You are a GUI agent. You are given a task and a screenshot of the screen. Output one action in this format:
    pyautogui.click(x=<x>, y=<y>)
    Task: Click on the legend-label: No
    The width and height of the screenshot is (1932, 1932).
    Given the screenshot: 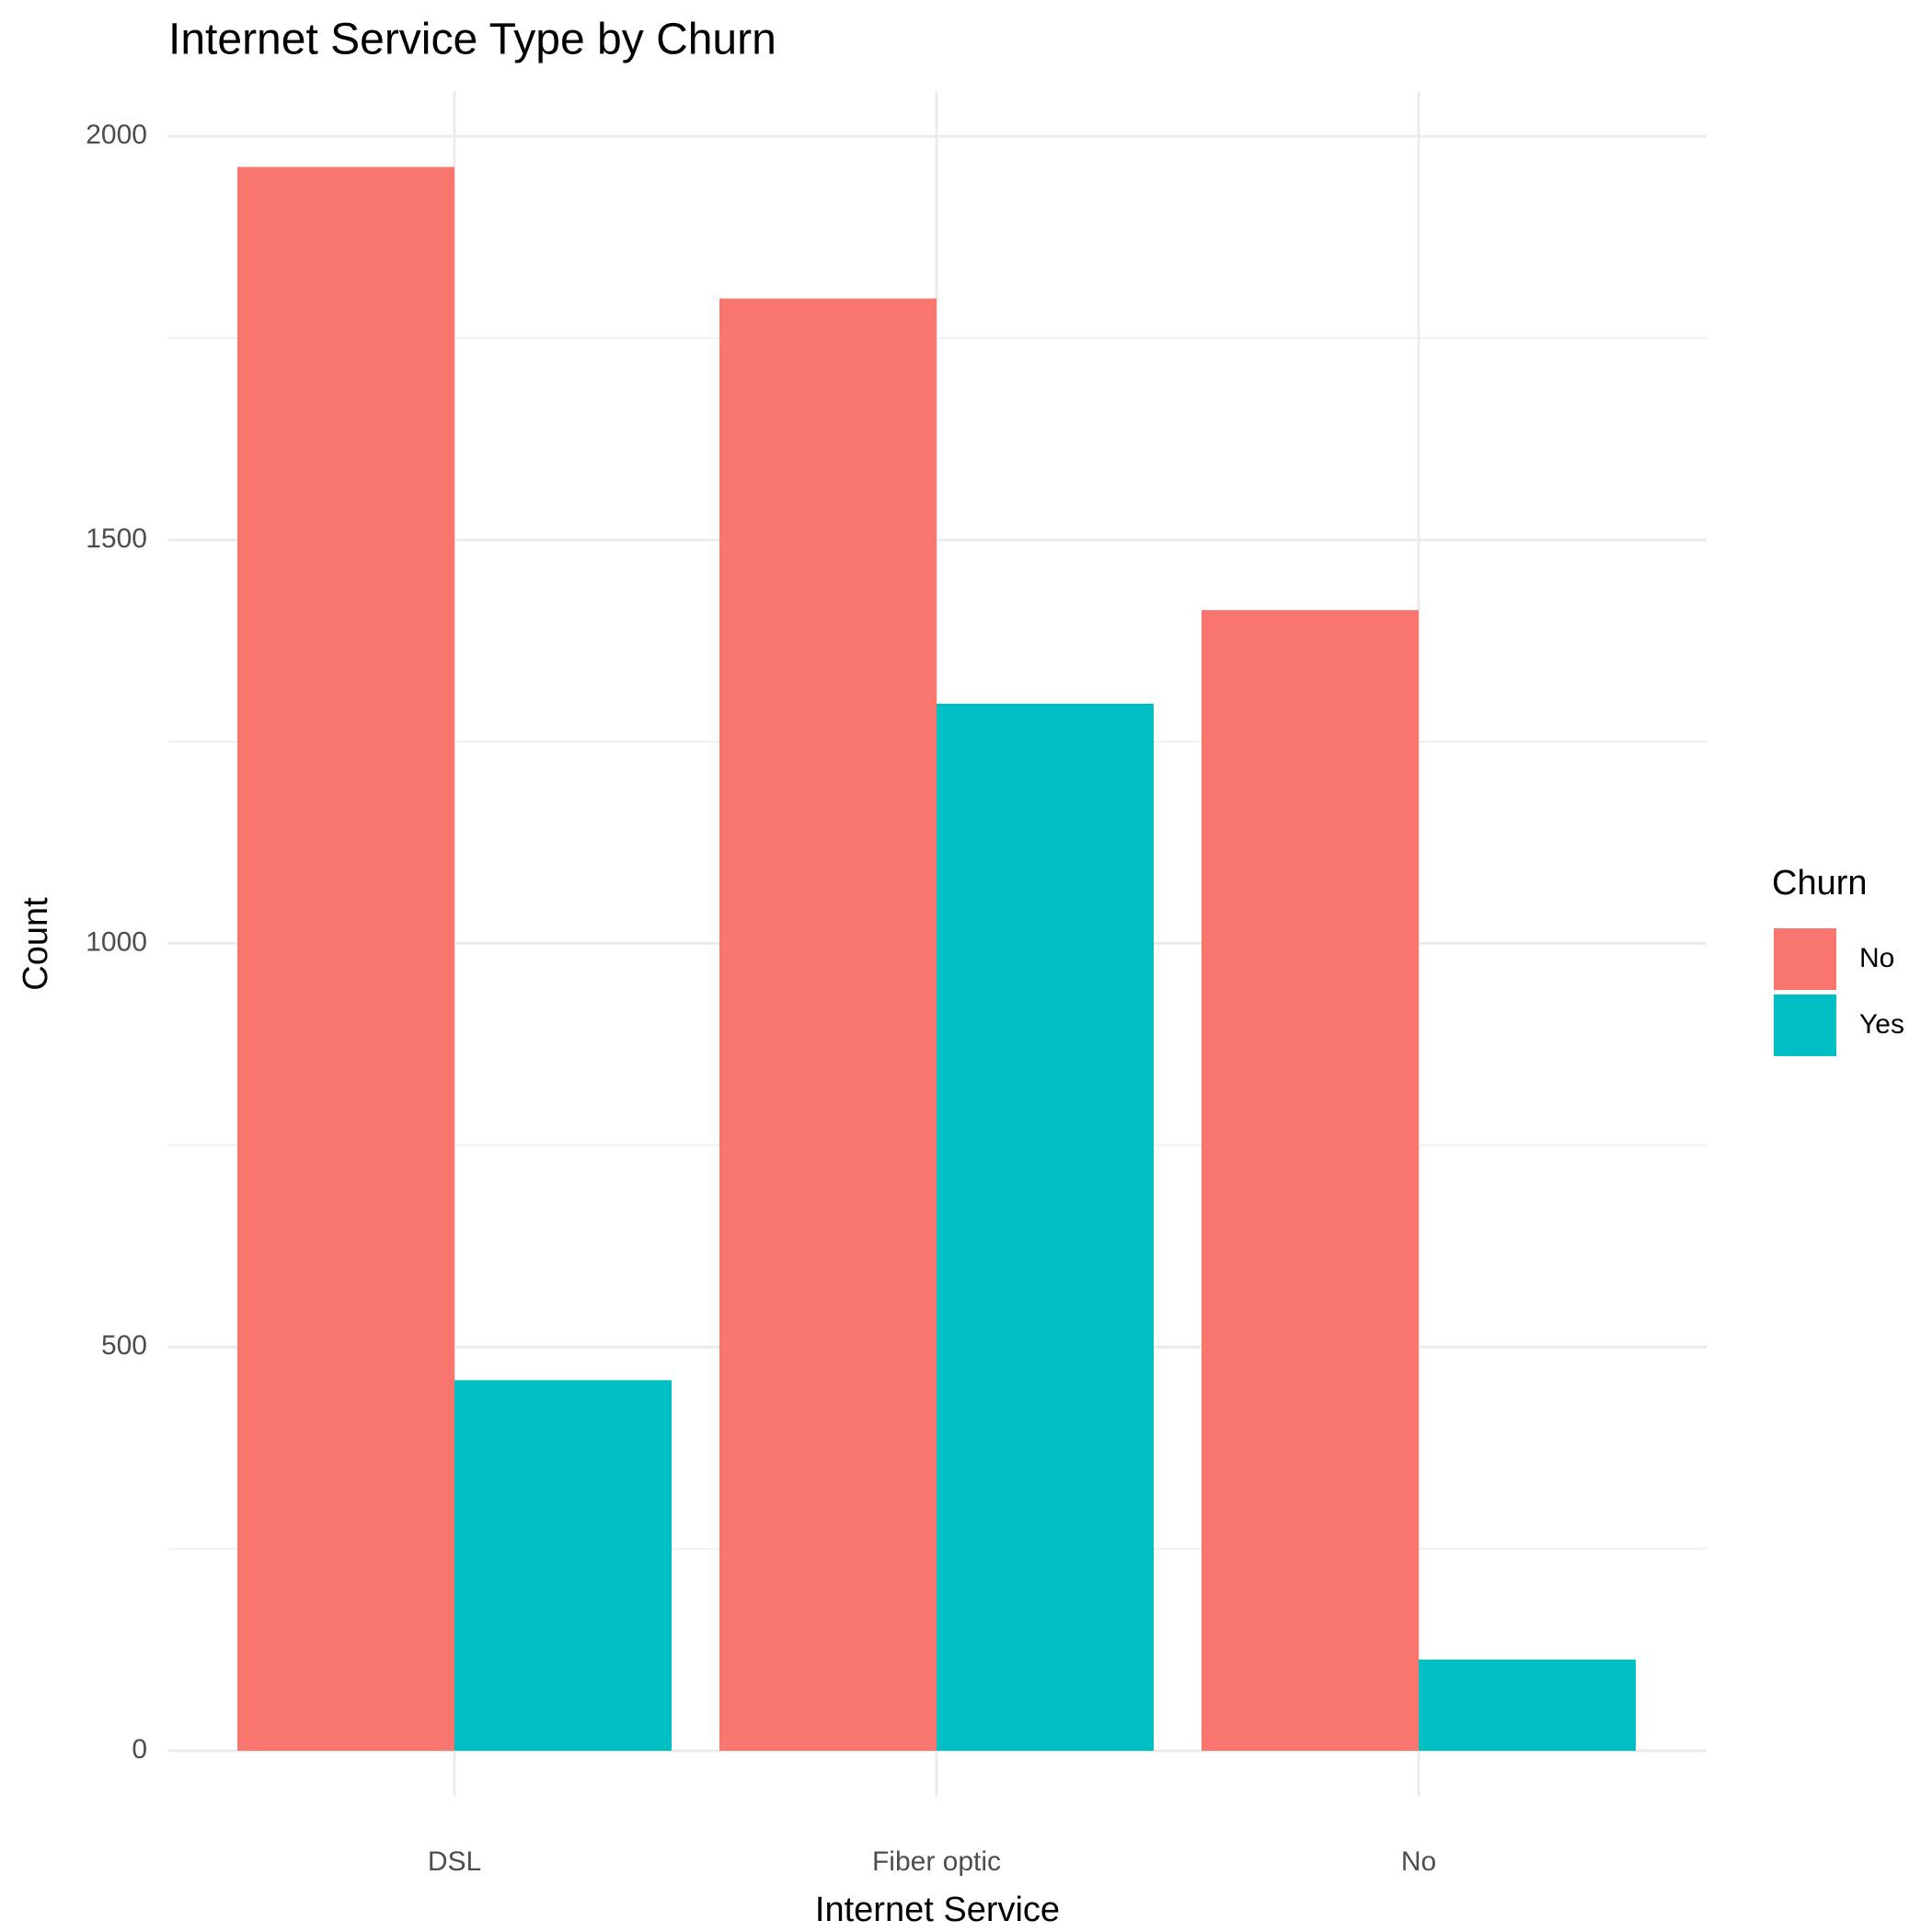 What is the action you would take?
    pyautogui.click(x=1876, y=958)
    